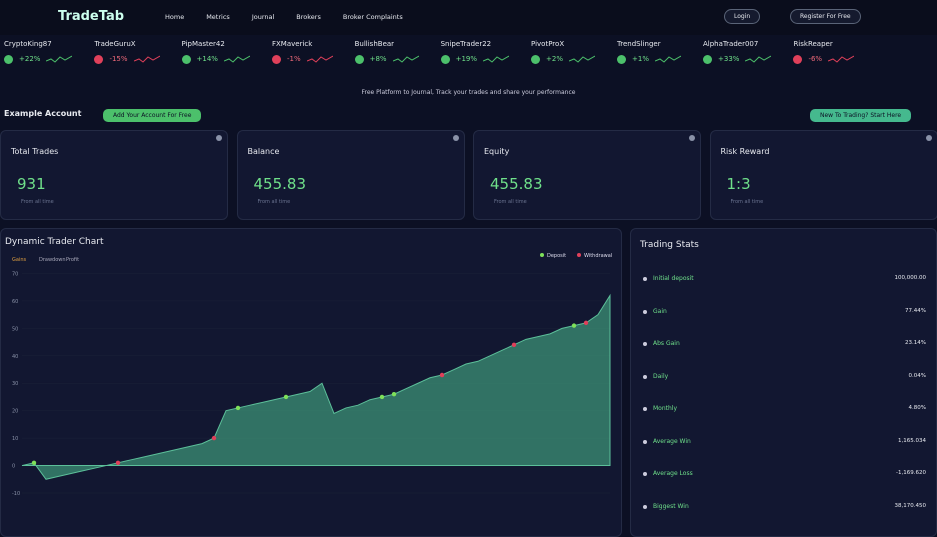 The height and width of the screenshot is (537, 937). I want to click on ticker-row: +2%, so click(563, 59).